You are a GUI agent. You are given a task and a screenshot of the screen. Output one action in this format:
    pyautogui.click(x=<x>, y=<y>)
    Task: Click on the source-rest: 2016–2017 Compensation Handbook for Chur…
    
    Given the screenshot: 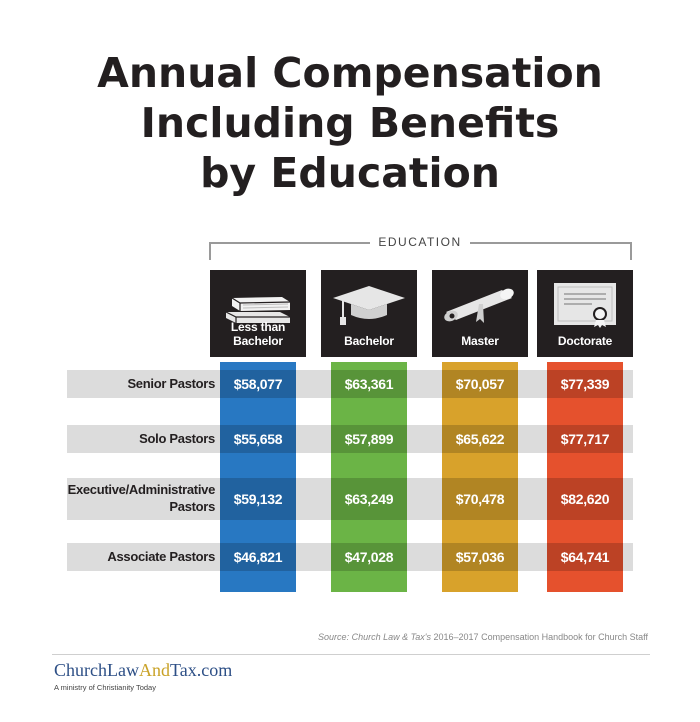 What is the action you would take?
    pyautogui.click(x=539, y=637)
    